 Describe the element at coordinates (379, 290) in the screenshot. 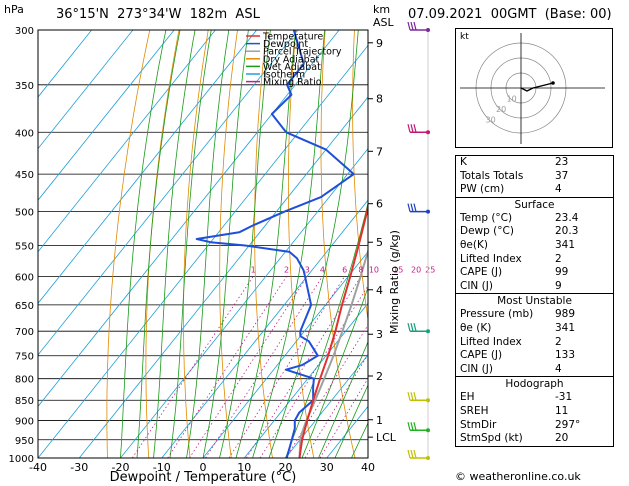

I see `height-tick-label: 4` at that location.